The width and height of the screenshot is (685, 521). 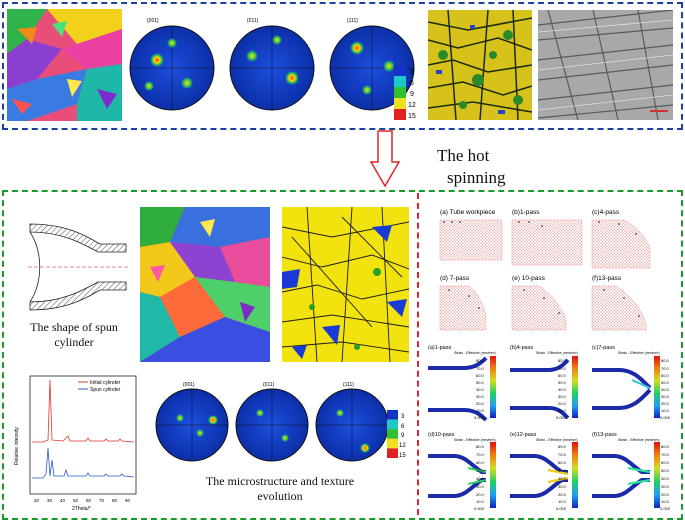 What do you see at coordinates (523, 435) in the screenshot?
I see `strain-label-e: (e)12-pass` at bounding box center [523, 435].